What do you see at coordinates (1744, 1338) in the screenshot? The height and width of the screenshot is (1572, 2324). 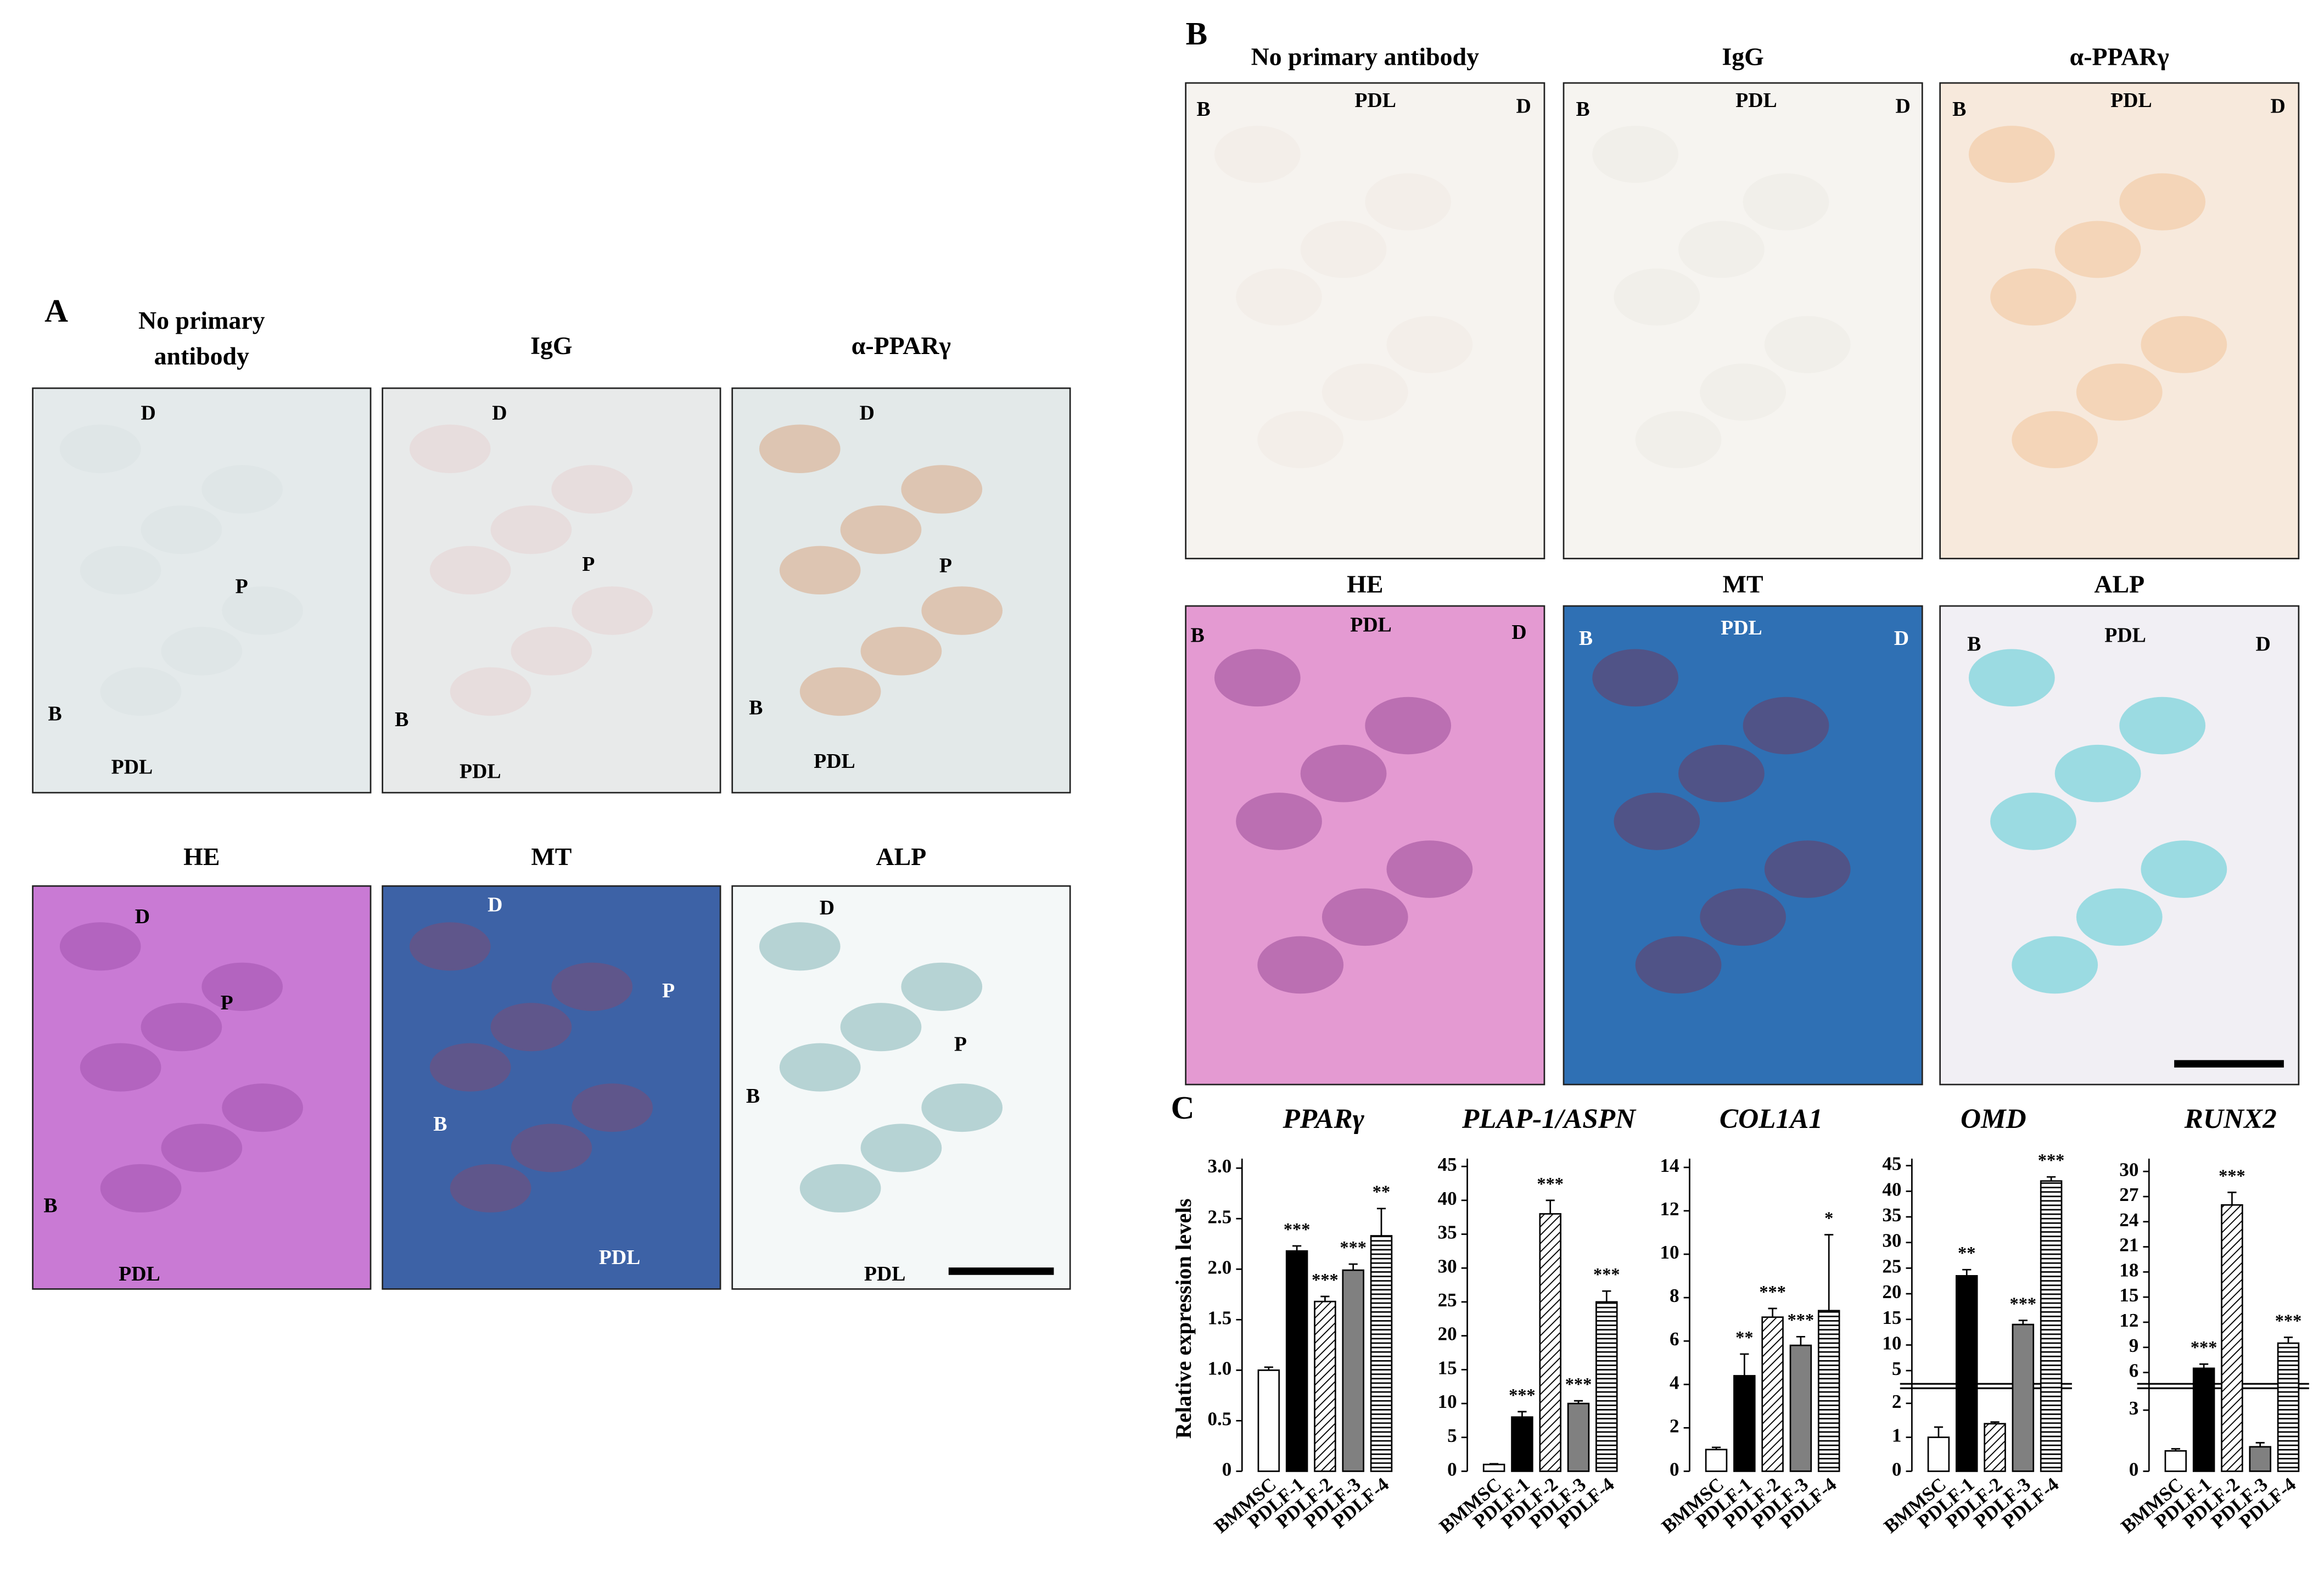 I see `significance: **` at bounding box center [1744, 1338].